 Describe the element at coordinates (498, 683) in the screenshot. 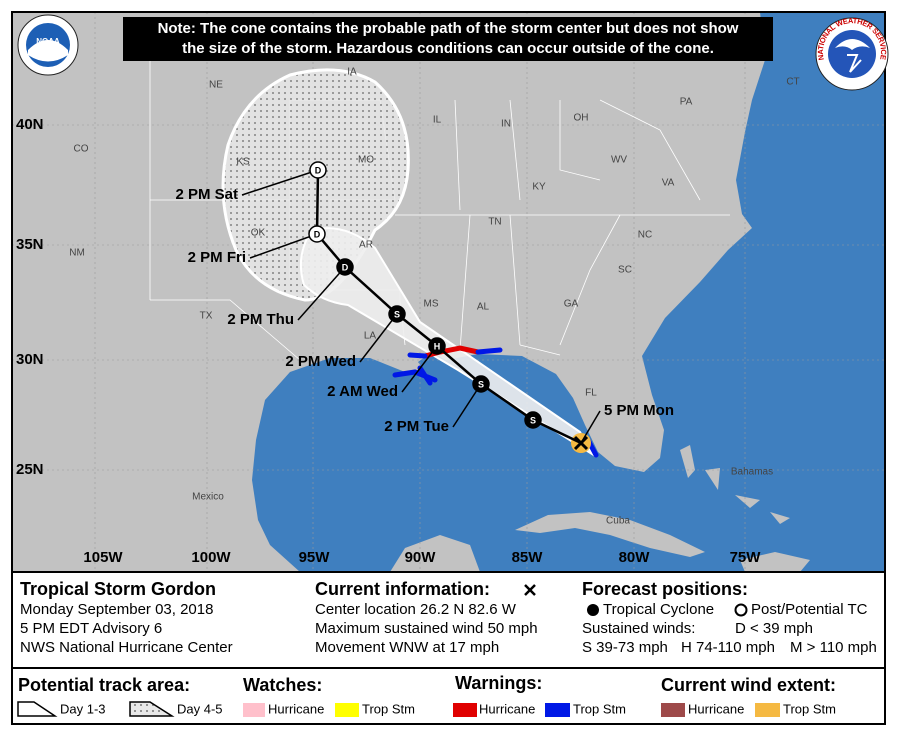

I see `warnings-title: Warnings:` at that location.